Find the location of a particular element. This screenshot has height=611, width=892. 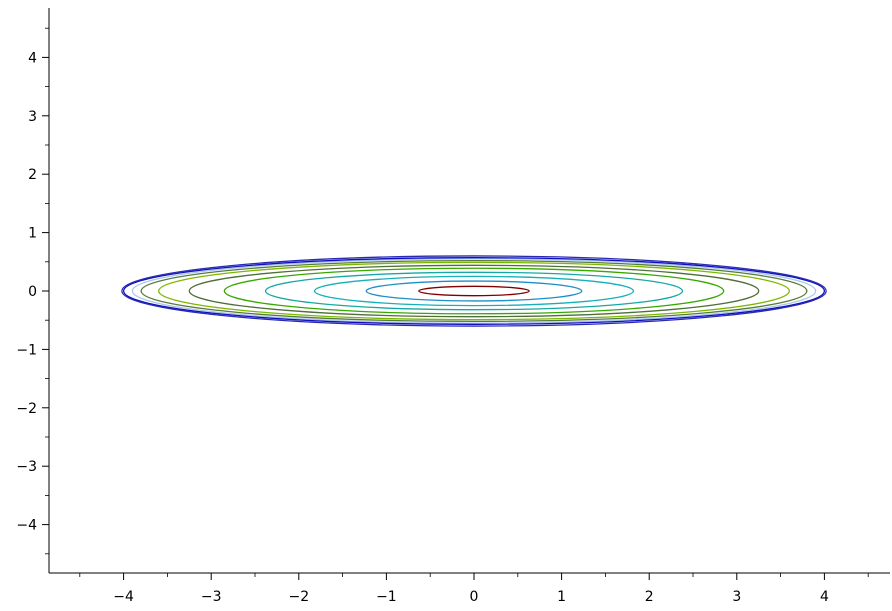

x-tick-label: −4 is located at coordinates (123, 597).